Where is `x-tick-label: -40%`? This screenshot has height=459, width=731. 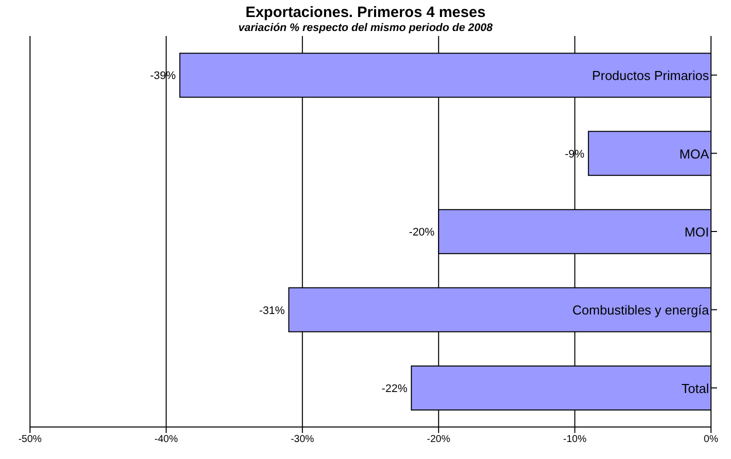
x-tick-label: -40% is located at coordinates (166, 440).